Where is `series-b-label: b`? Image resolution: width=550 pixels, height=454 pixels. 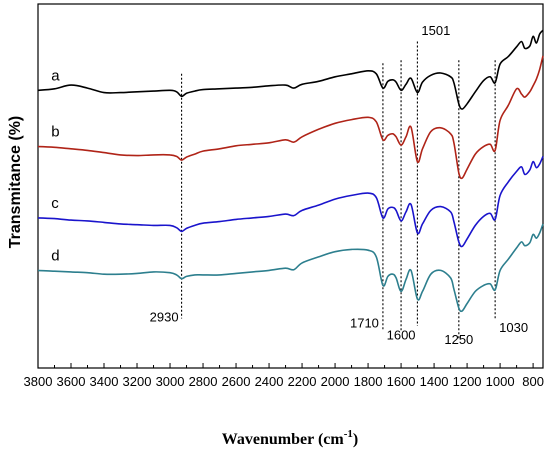
series-b-label: b is located at coordinates (55, 132).